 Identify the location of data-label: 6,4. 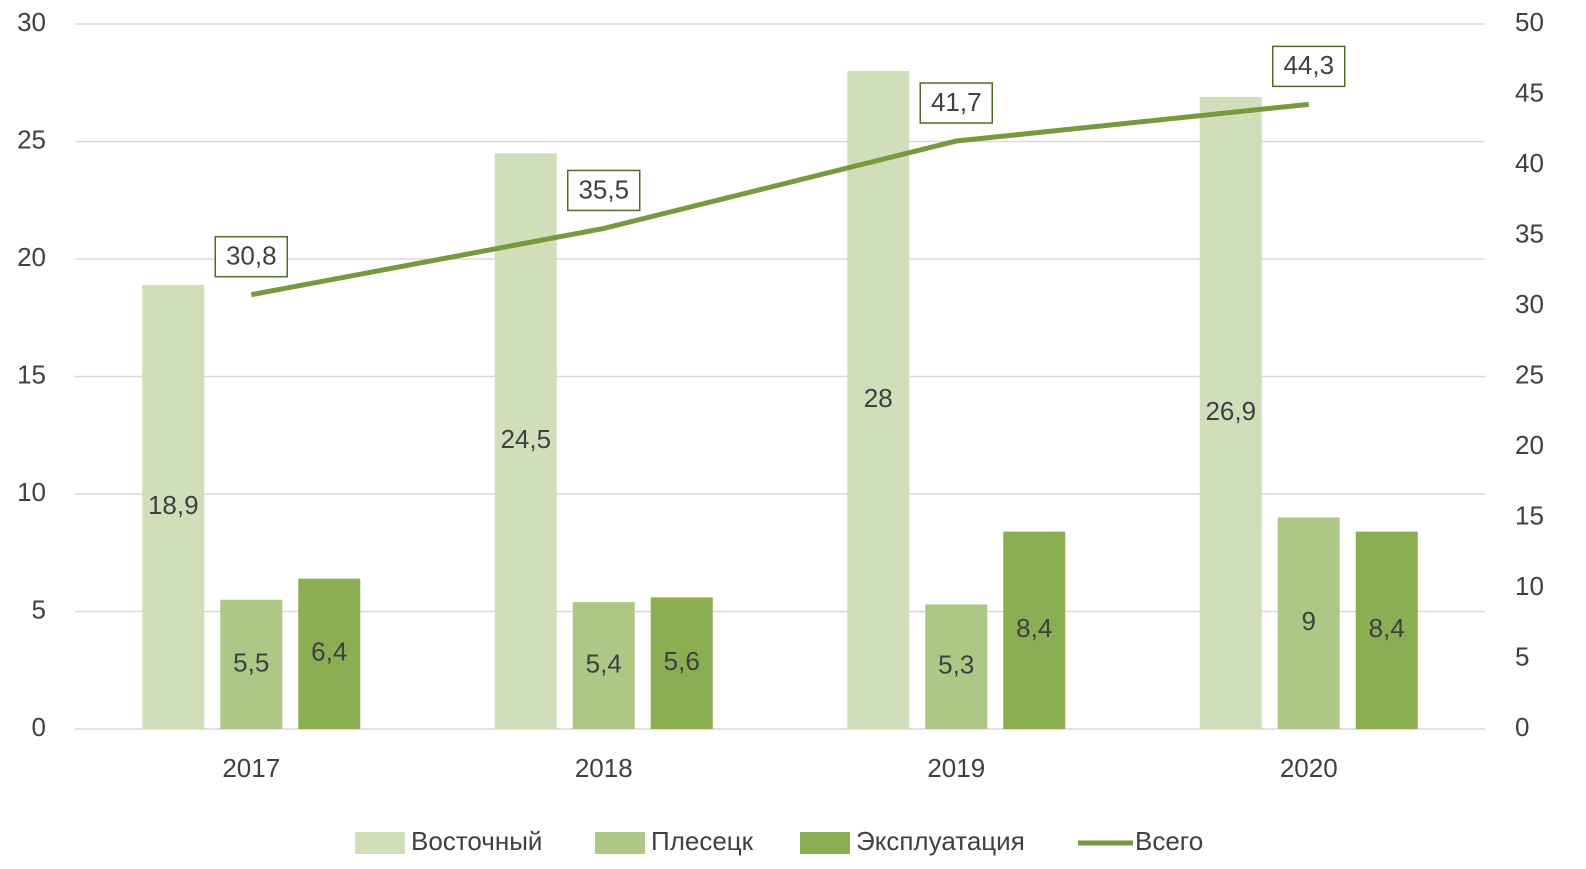
(329, 652).